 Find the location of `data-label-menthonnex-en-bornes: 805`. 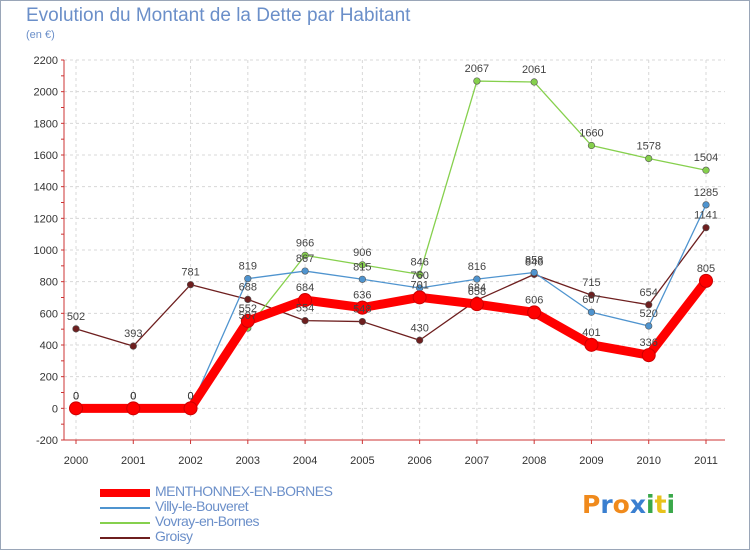

data-label-menthonnex-en-bornes: 805 is located at coordinates (706, 269).